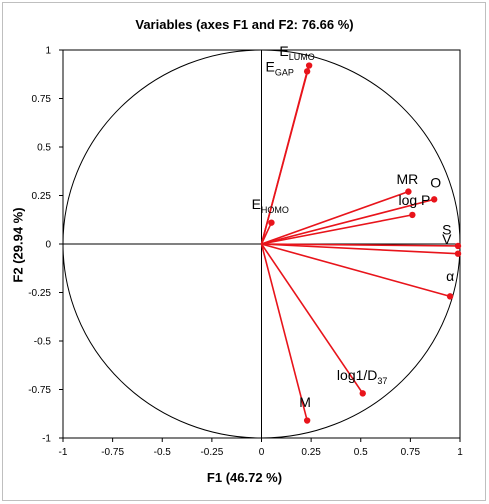 The image size is (489, 504). What do you see at coordinates (362, 376) in the screenshot?
I see `variable-label: log1/D37` at bounding box center [362, 376].